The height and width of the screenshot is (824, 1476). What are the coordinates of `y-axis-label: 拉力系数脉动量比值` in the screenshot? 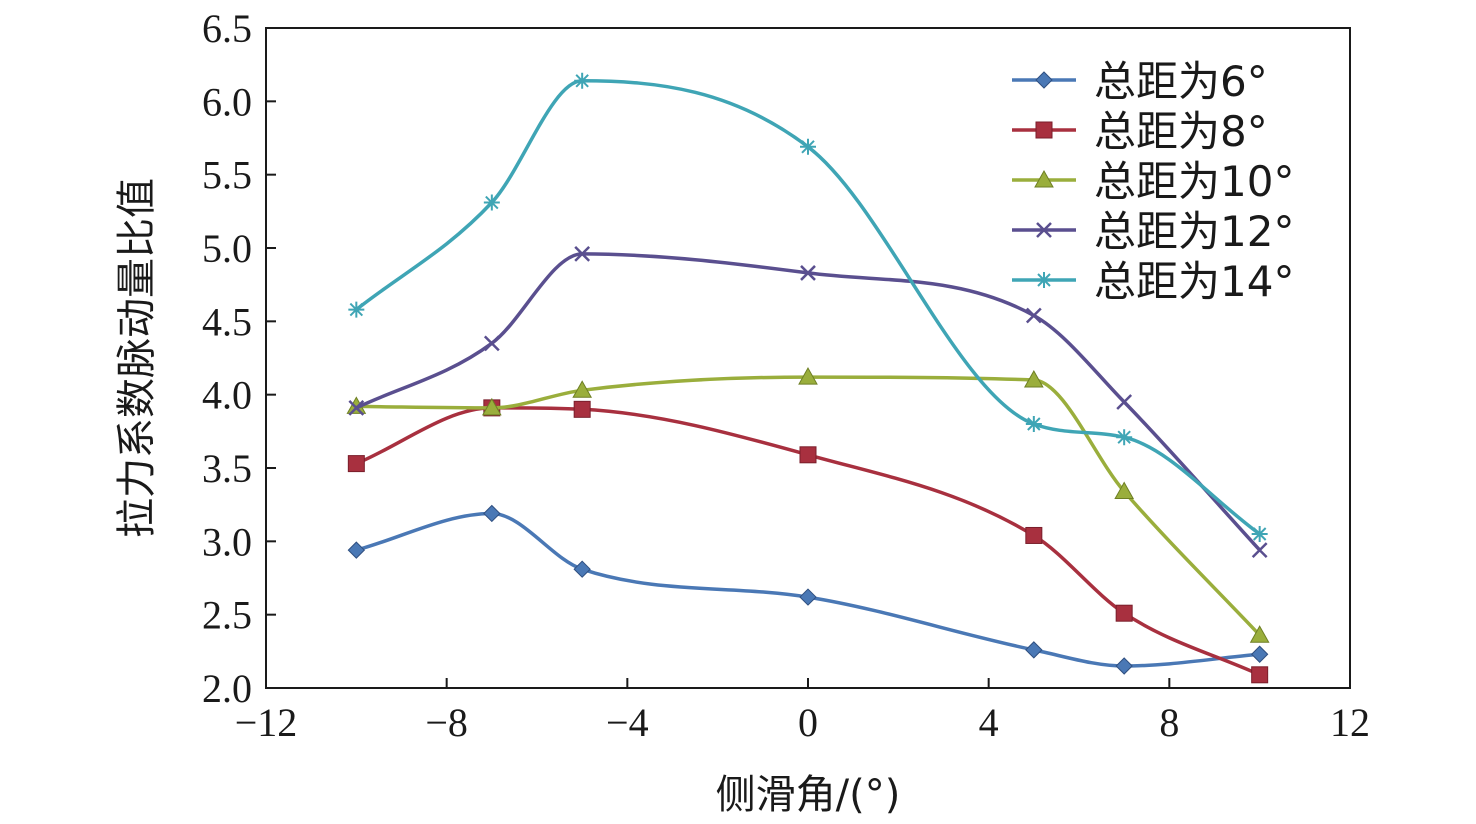 It's located at (137, 358).